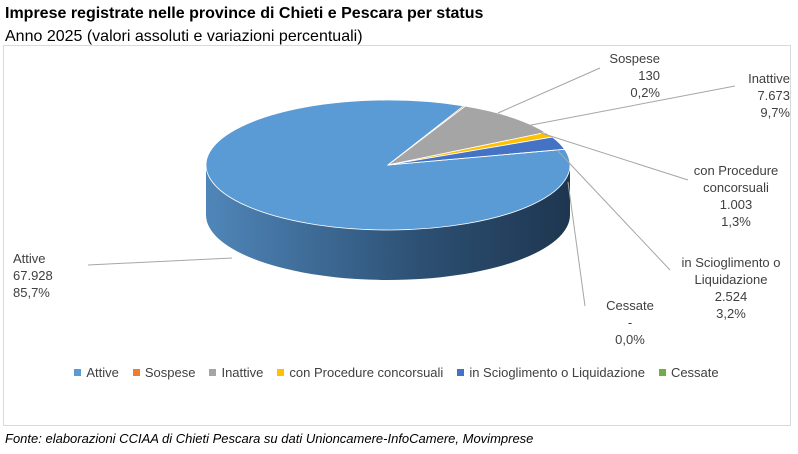  I want to click on data-label-value: 67.928, so click(33, 275).